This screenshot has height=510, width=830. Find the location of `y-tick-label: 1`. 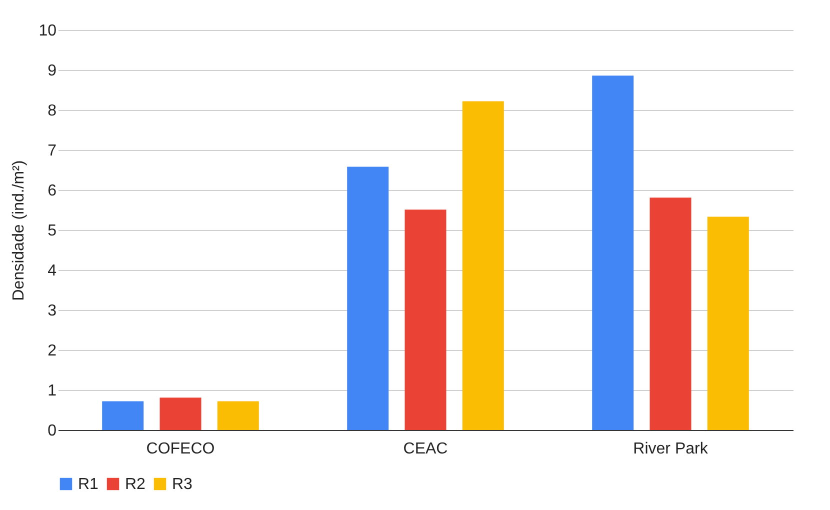

y-tick-label: 1 is located at coordinates (52, 391).